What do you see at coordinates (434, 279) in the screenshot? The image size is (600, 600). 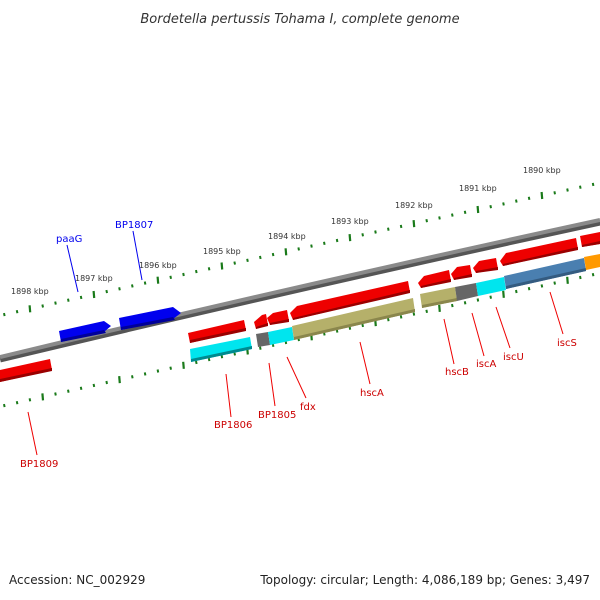 I see `gene-hscB` at bounding box center [434, 279].